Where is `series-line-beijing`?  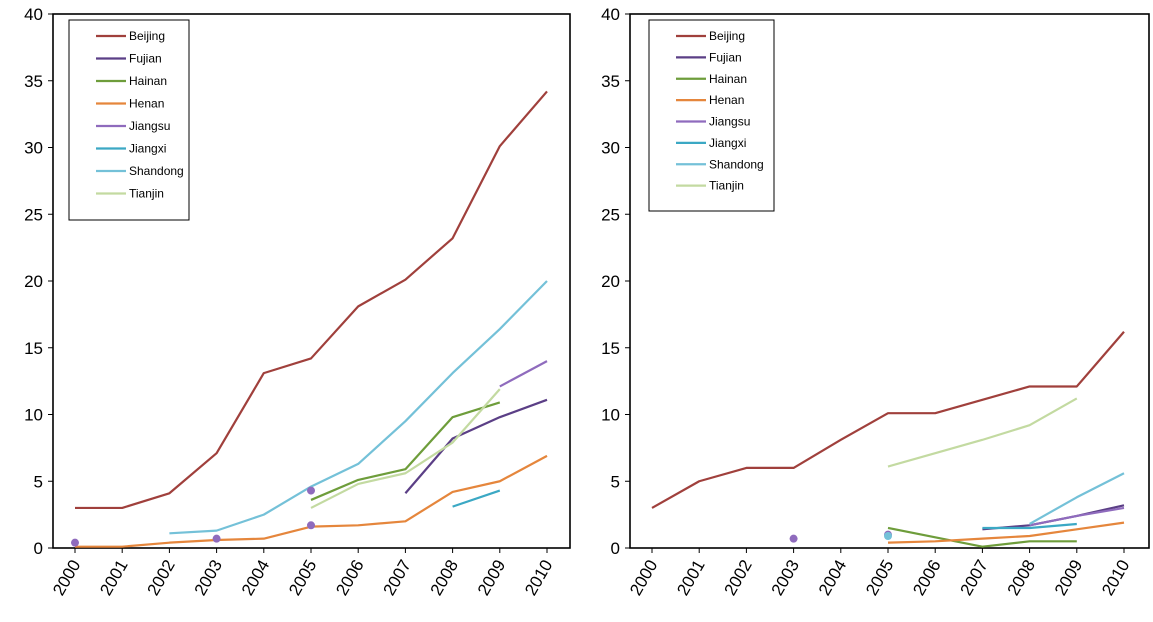 series-line-beijing is located at coordinates (888, 420).